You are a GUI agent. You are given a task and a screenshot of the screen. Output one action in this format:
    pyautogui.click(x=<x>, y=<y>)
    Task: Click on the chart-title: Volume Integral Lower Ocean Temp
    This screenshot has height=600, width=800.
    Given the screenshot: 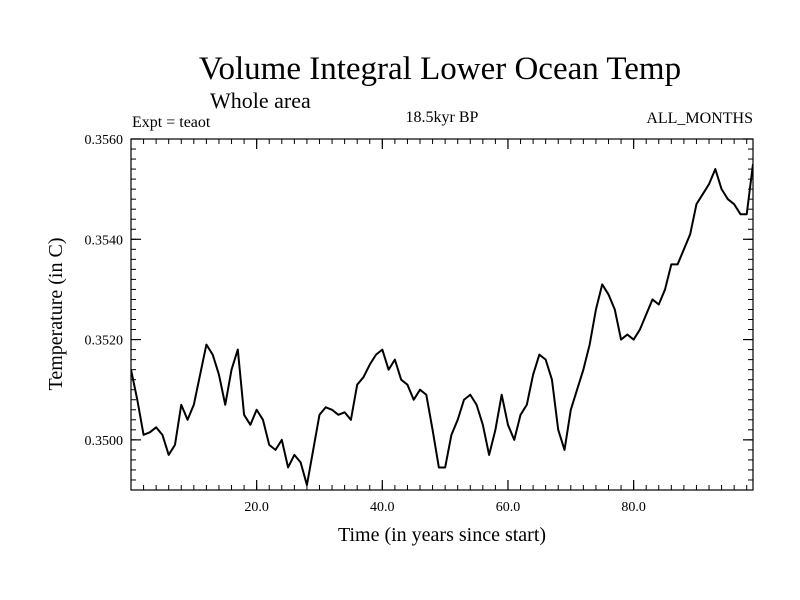 What is the action you would take?
    pyautogui.click(x=440, y=69)
    